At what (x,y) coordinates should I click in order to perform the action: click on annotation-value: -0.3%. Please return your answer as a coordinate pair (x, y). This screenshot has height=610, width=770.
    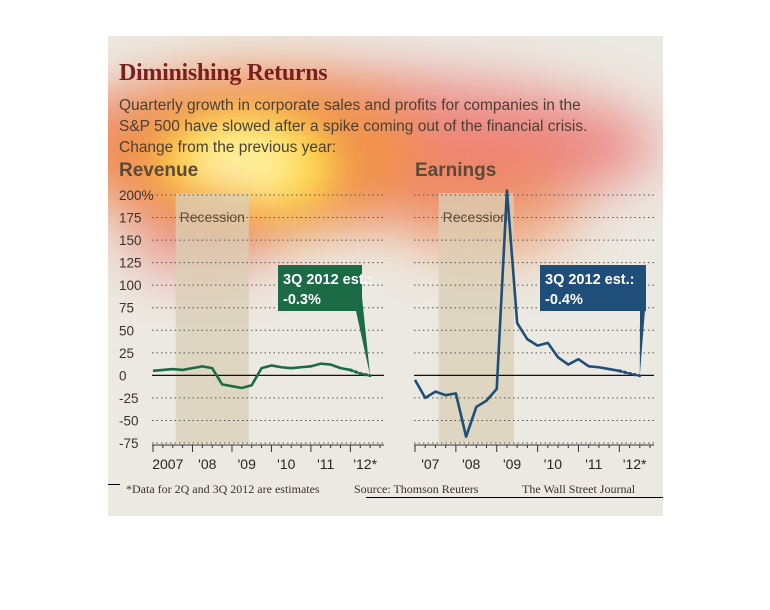
    Looking at the image, I should click on (302, 300).